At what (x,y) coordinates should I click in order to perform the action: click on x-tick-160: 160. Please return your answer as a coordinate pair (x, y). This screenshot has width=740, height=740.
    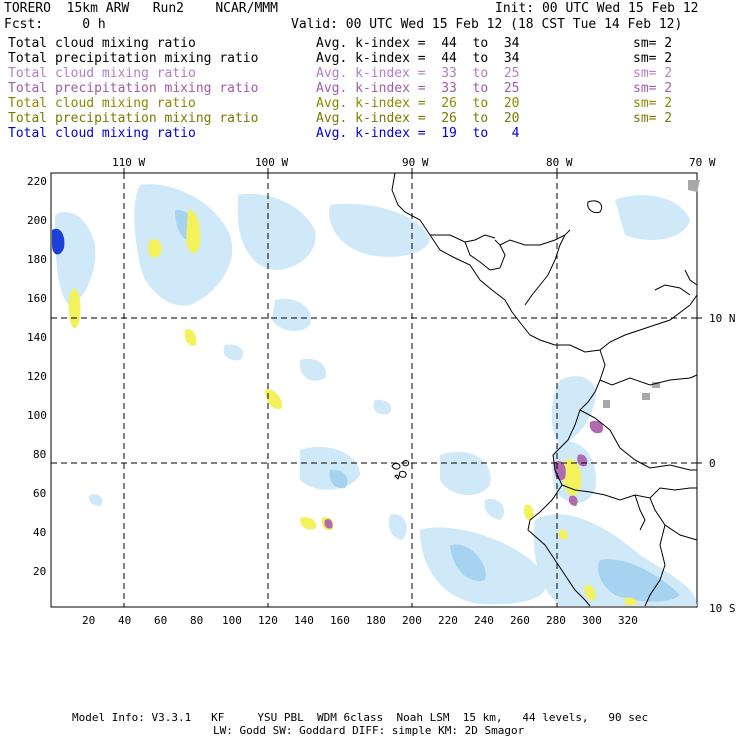
    Looking at the image, I should click on (340, 620).